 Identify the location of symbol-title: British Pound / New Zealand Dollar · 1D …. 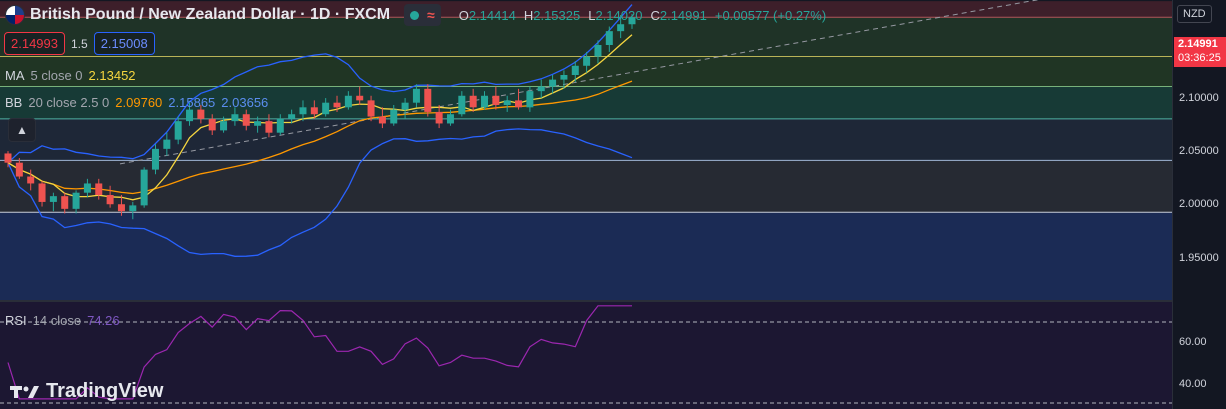
(210, 14).